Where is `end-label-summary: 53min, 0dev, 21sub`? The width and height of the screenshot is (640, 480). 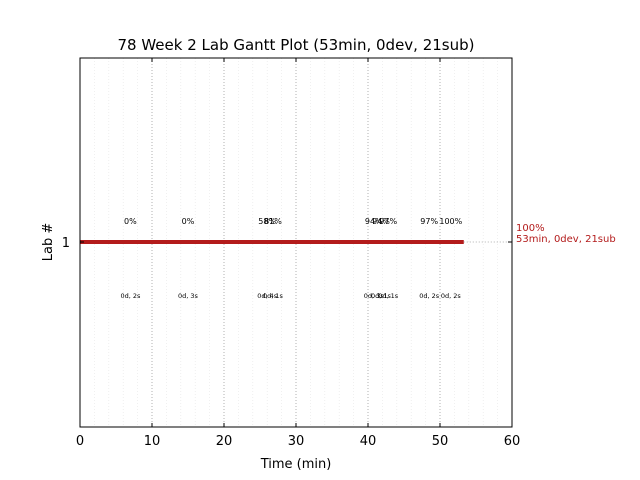 end-label-summary: 53min, 0dev, 21sub is located at coordinates (566, 239).